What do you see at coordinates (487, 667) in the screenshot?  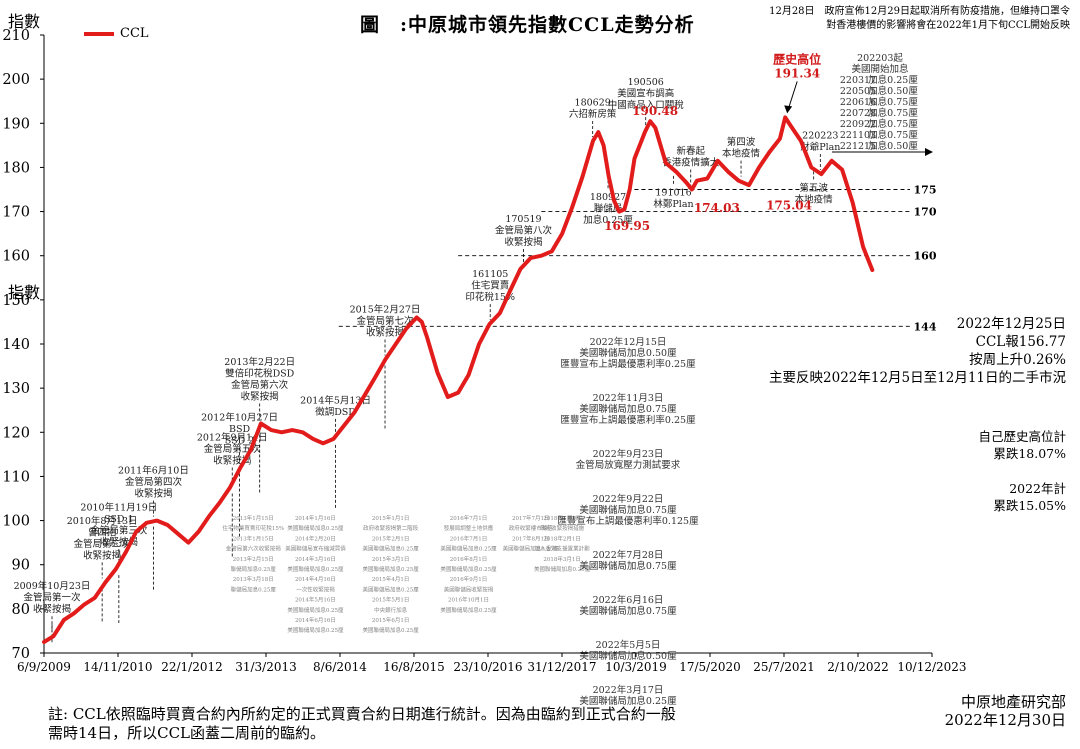 I see `x-tick-label: 23/10/2016` at bounding box center [487, 667].